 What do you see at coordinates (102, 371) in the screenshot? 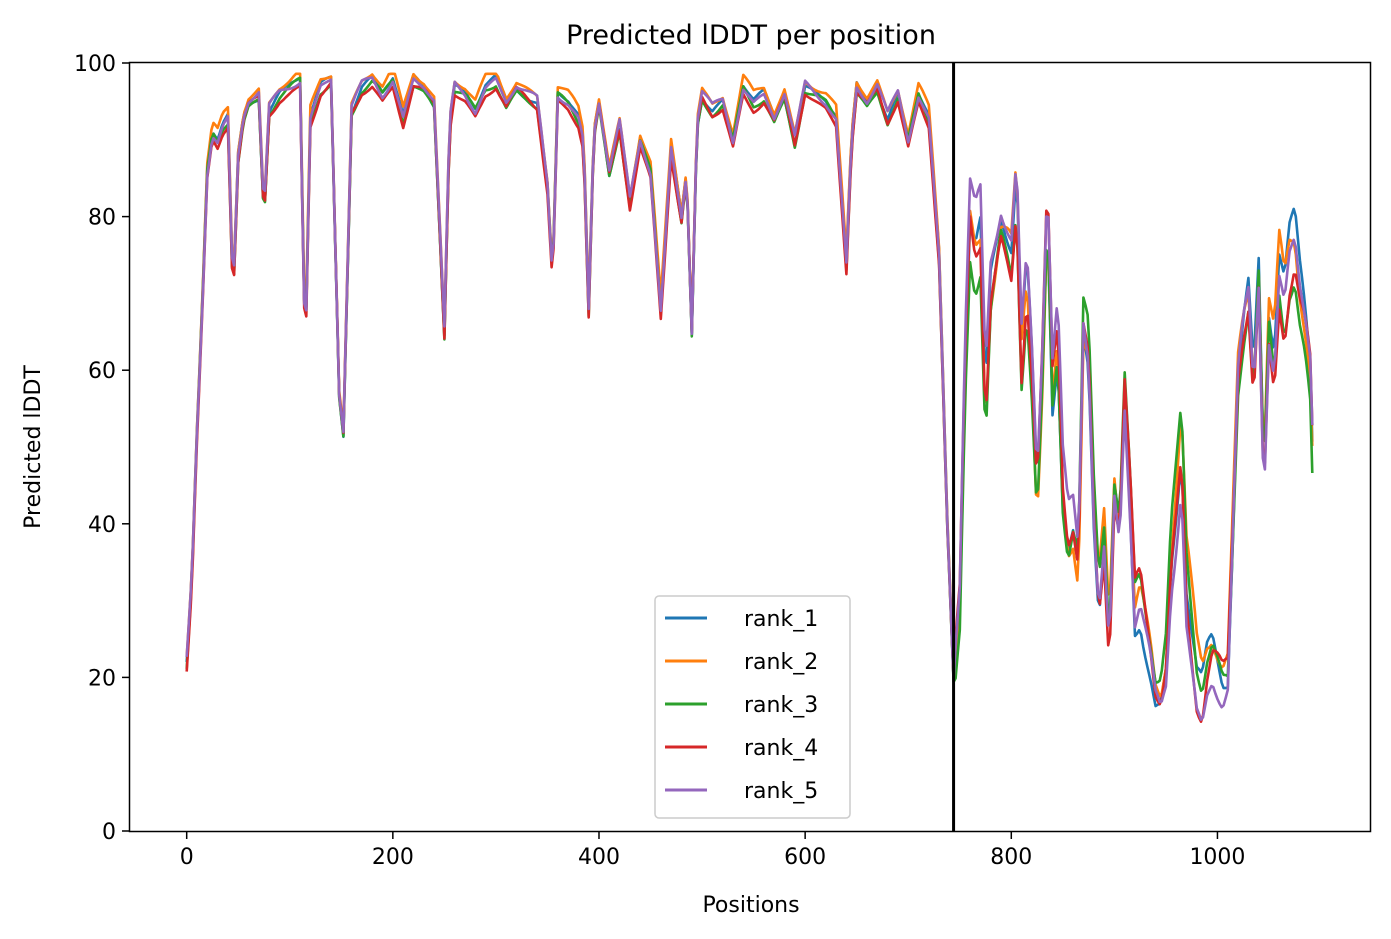
I see `y-tick-label: 60` at bounding box center [102, 371].